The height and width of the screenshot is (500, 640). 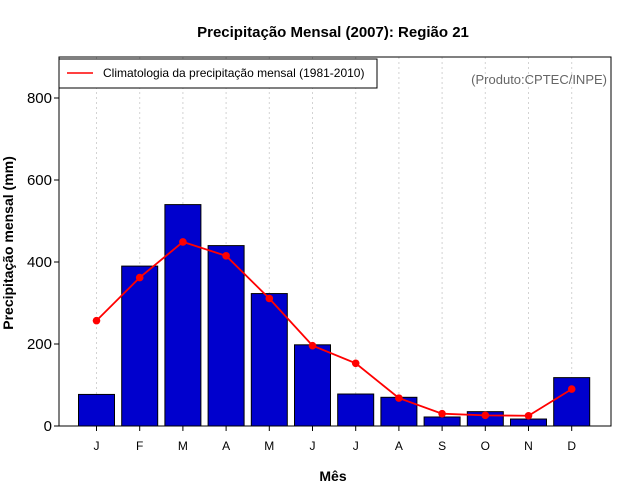 I want to click on y-tick-label: 800, so click(x=39, y=98).